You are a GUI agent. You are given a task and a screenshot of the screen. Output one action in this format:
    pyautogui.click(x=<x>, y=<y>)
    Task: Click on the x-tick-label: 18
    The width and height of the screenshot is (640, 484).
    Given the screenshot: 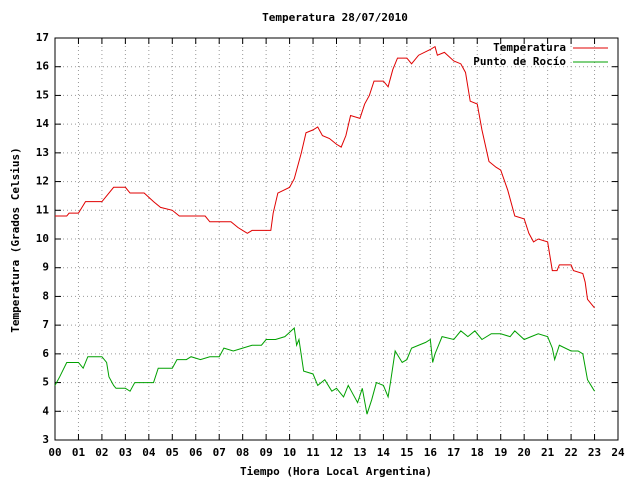 What is the action you would take?
    pyautogui.click(x=477, y=452)
    